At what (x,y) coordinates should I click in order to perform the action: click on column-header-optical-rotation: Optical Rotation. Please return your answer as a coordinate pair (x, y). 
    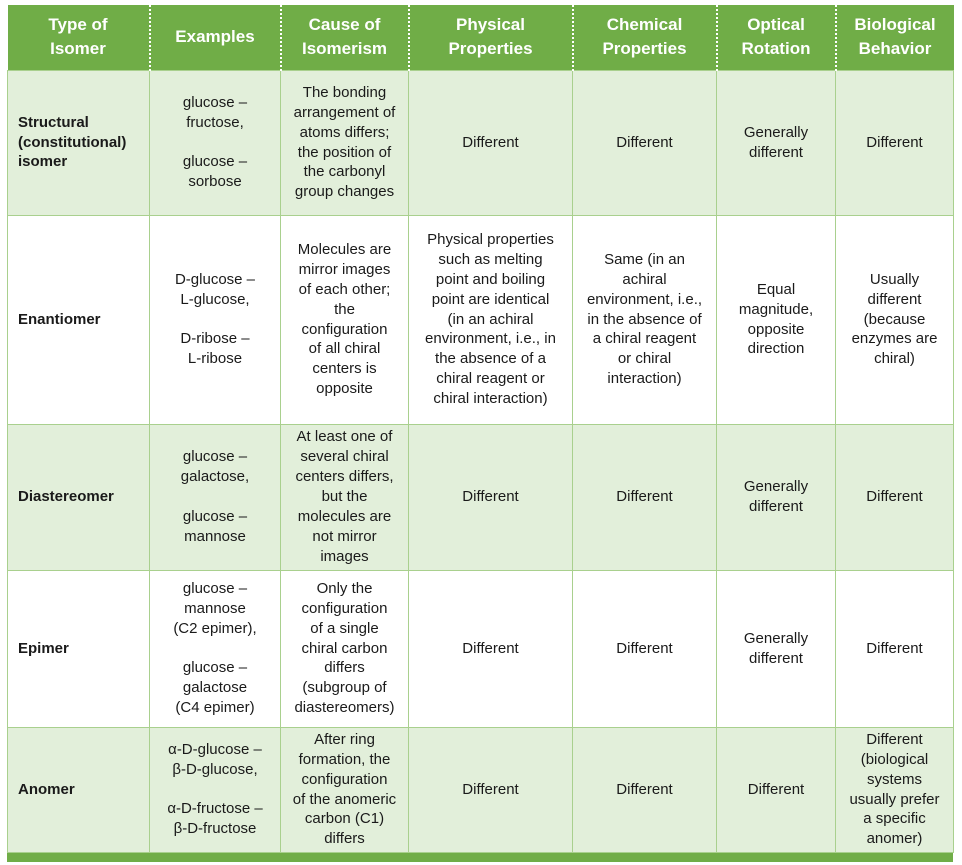
    Looking at the image, I should click on (775, 37).